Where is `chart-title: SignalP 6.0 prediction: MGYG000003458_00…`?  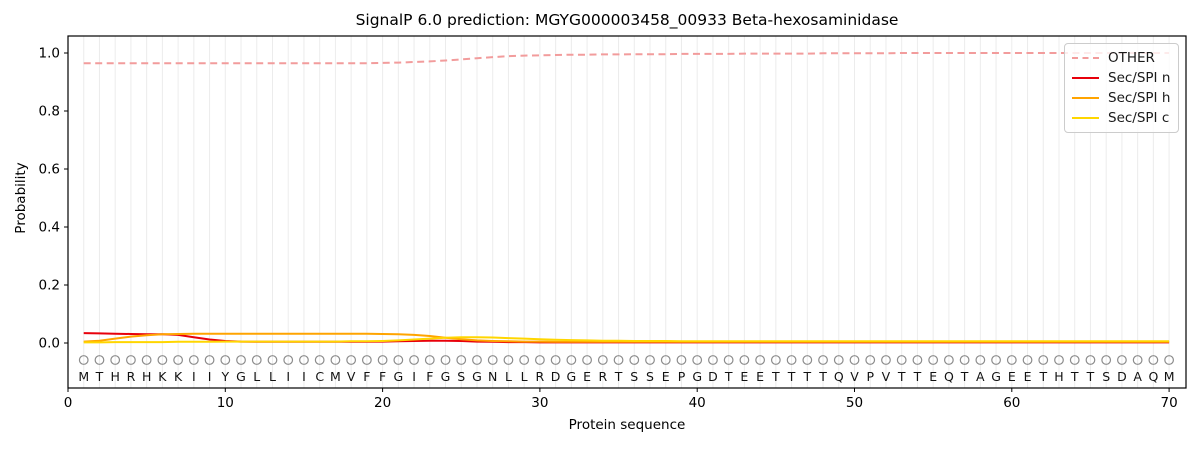 chart-title: SignalP 6.0 prediction: MGYG000003458_00… is located at coordinates (627, 20).